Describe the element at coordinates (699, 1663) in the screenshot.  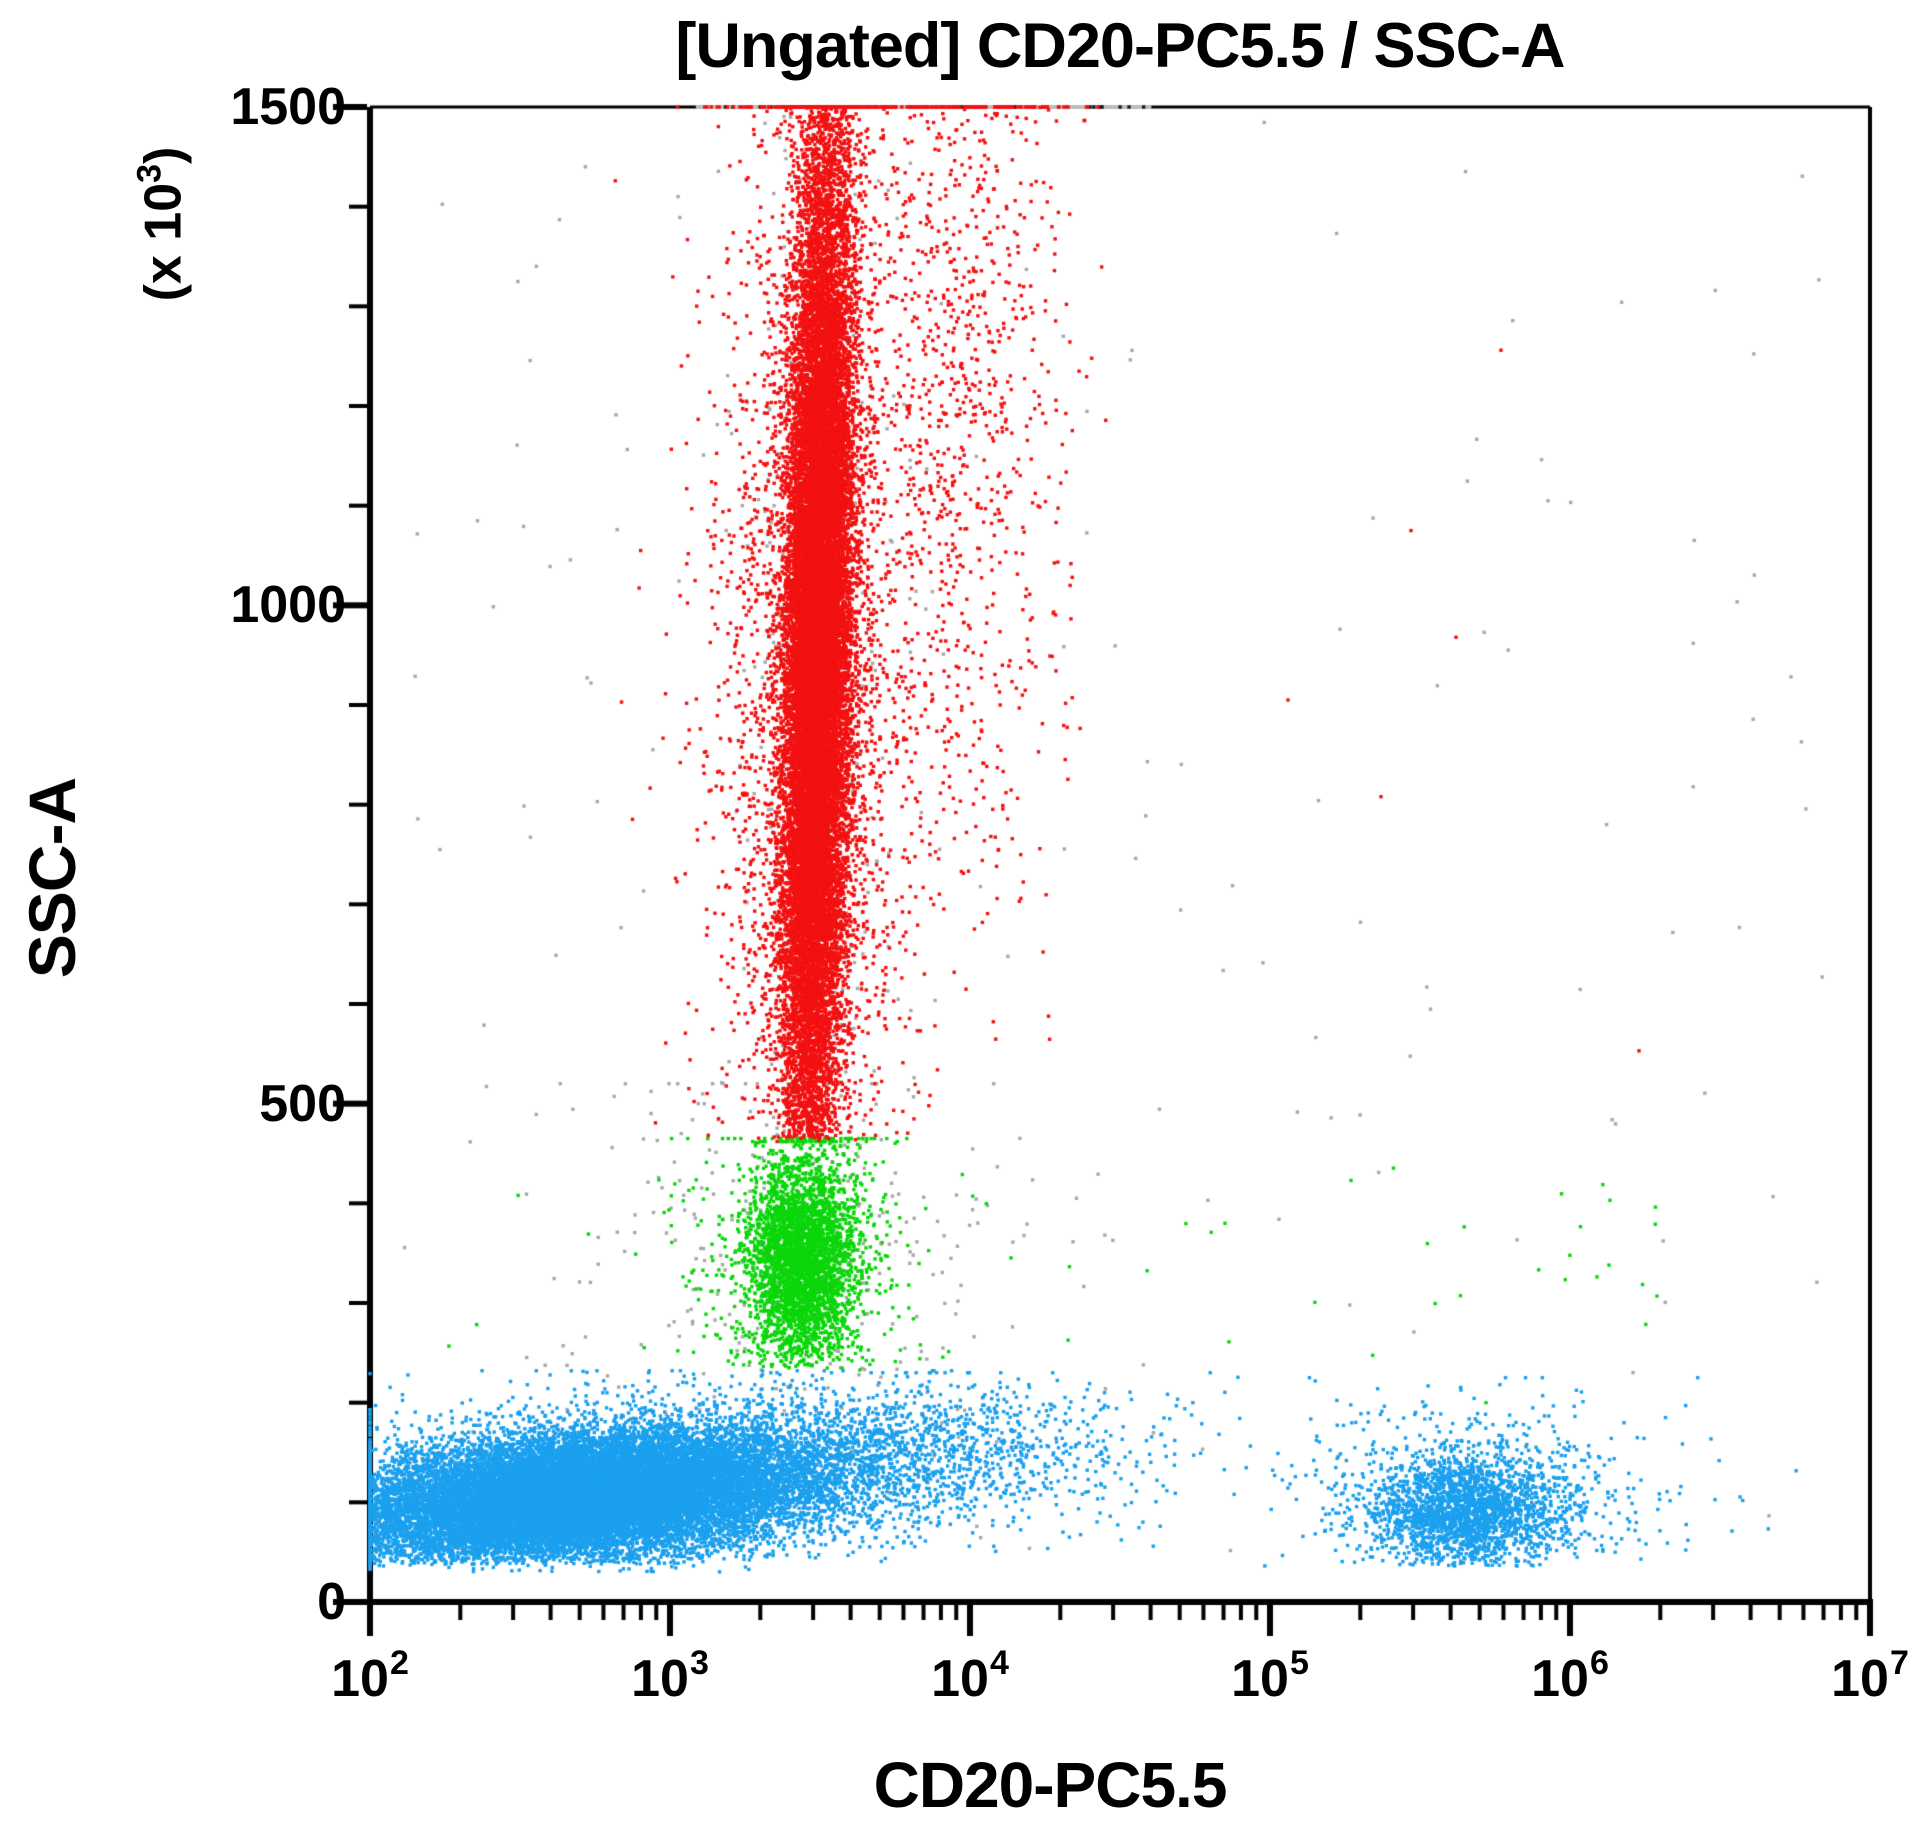
I see `x-tick-exponent: 3` at that location.